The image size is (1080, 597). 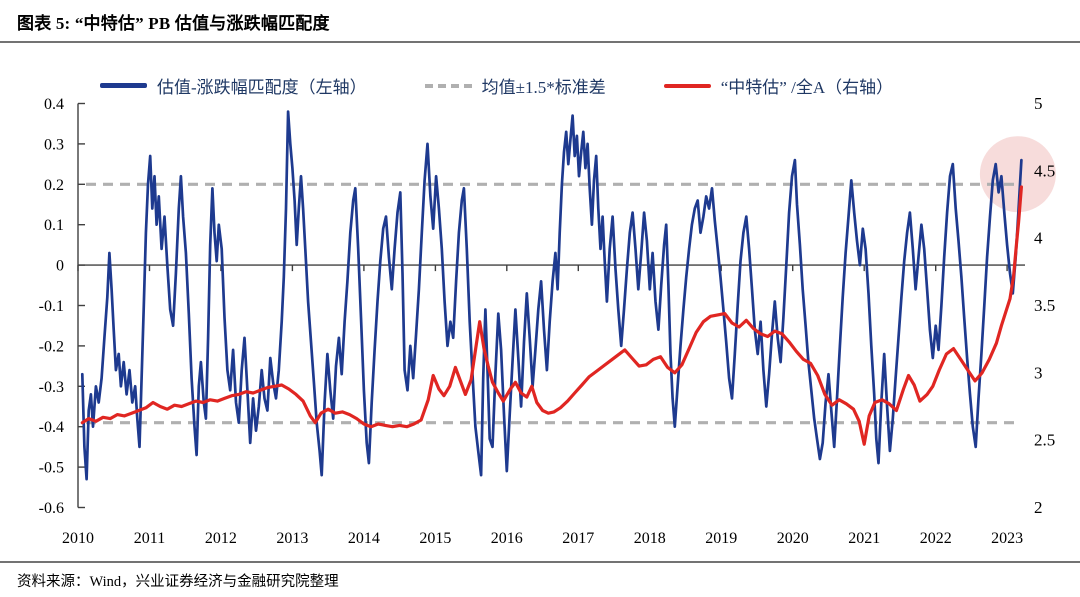 What do you see at coordinates (178, 582) in the screenshot?
I see `source-note: 资料来源：Wind，兴业证券经济与金融研究院整理` at bounding box center [178, 582].